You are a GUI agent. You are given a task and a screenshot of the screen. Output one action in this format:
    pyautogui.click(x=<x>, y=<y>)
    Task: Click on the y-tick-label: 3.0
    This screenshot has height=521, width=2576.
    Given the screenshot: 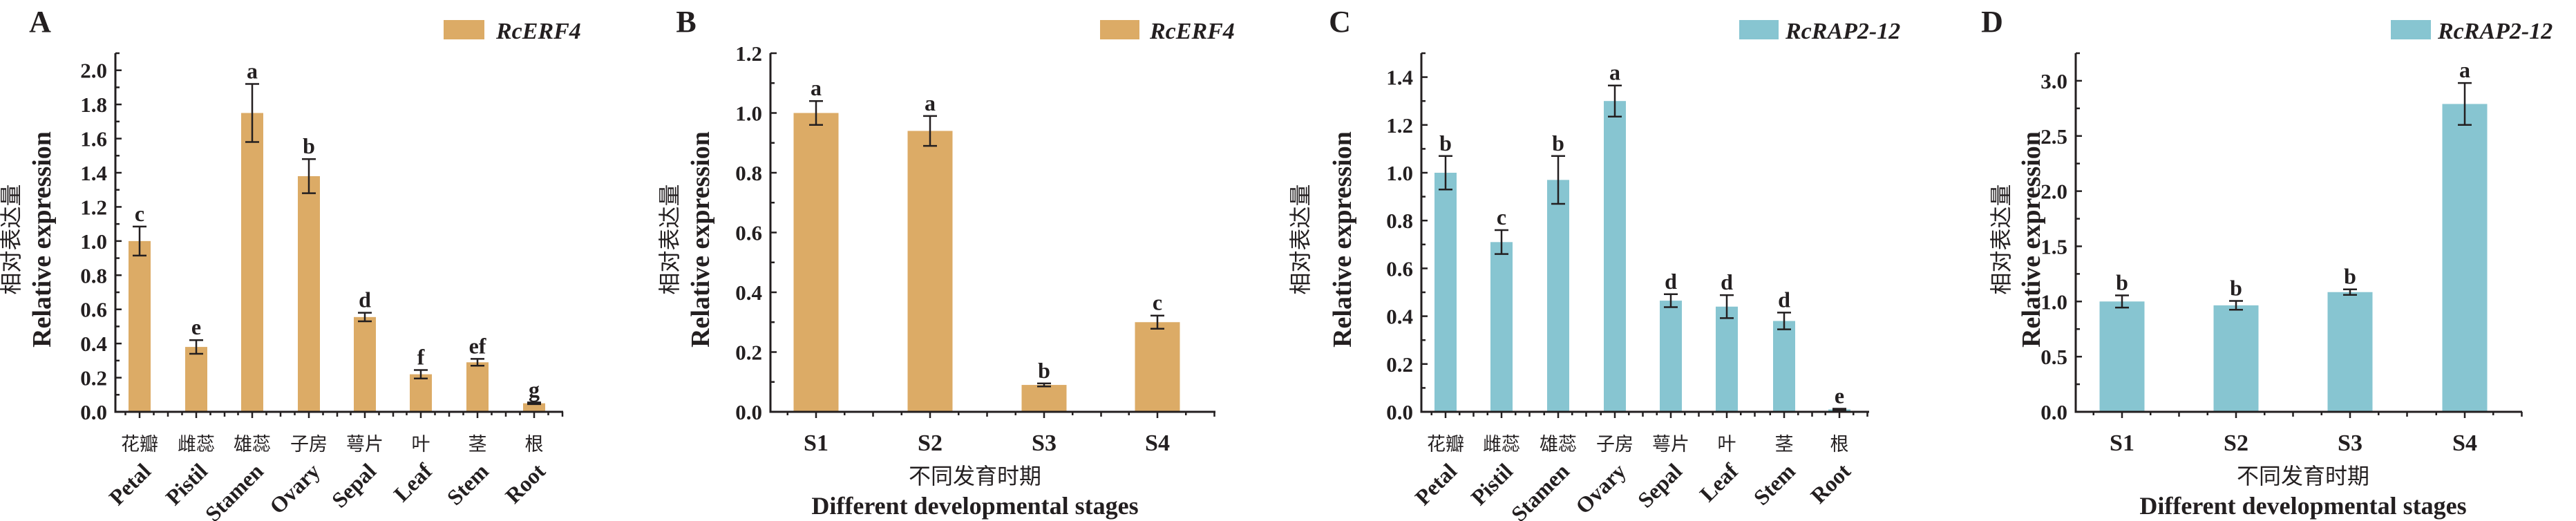 What is the action you would take?
    pyautogui.click(x=2053, y=81)
    